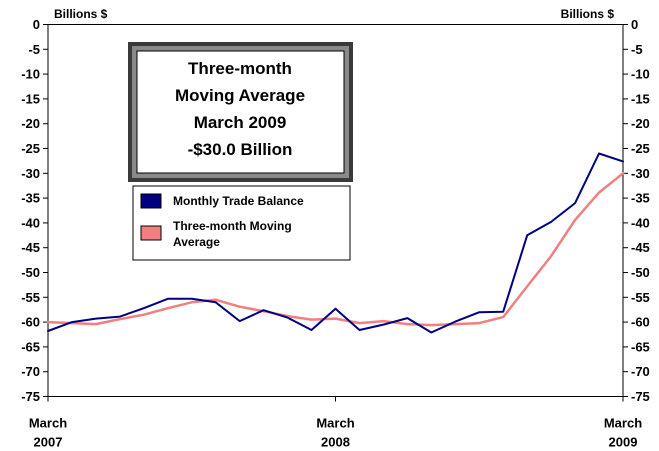 The height and width of the screenshot is (451, 659). I want to click on callout-line-4: -$30.0 Billion, so click(240, 149).